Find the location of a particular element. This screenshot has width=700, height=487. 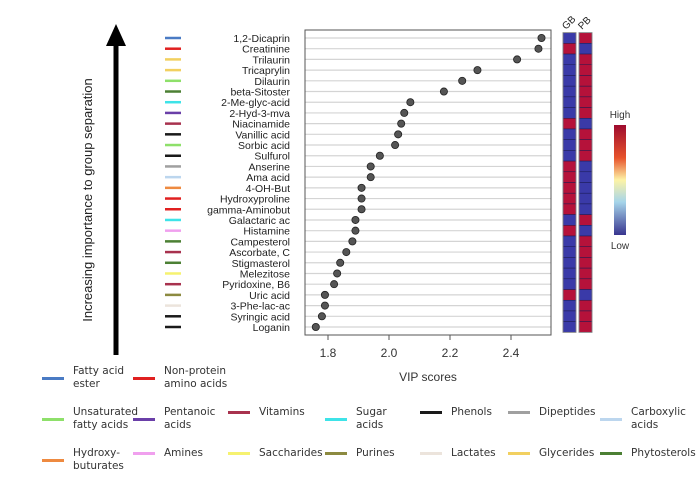

colorbar-high-label: High is located at coordinates (620, 115).